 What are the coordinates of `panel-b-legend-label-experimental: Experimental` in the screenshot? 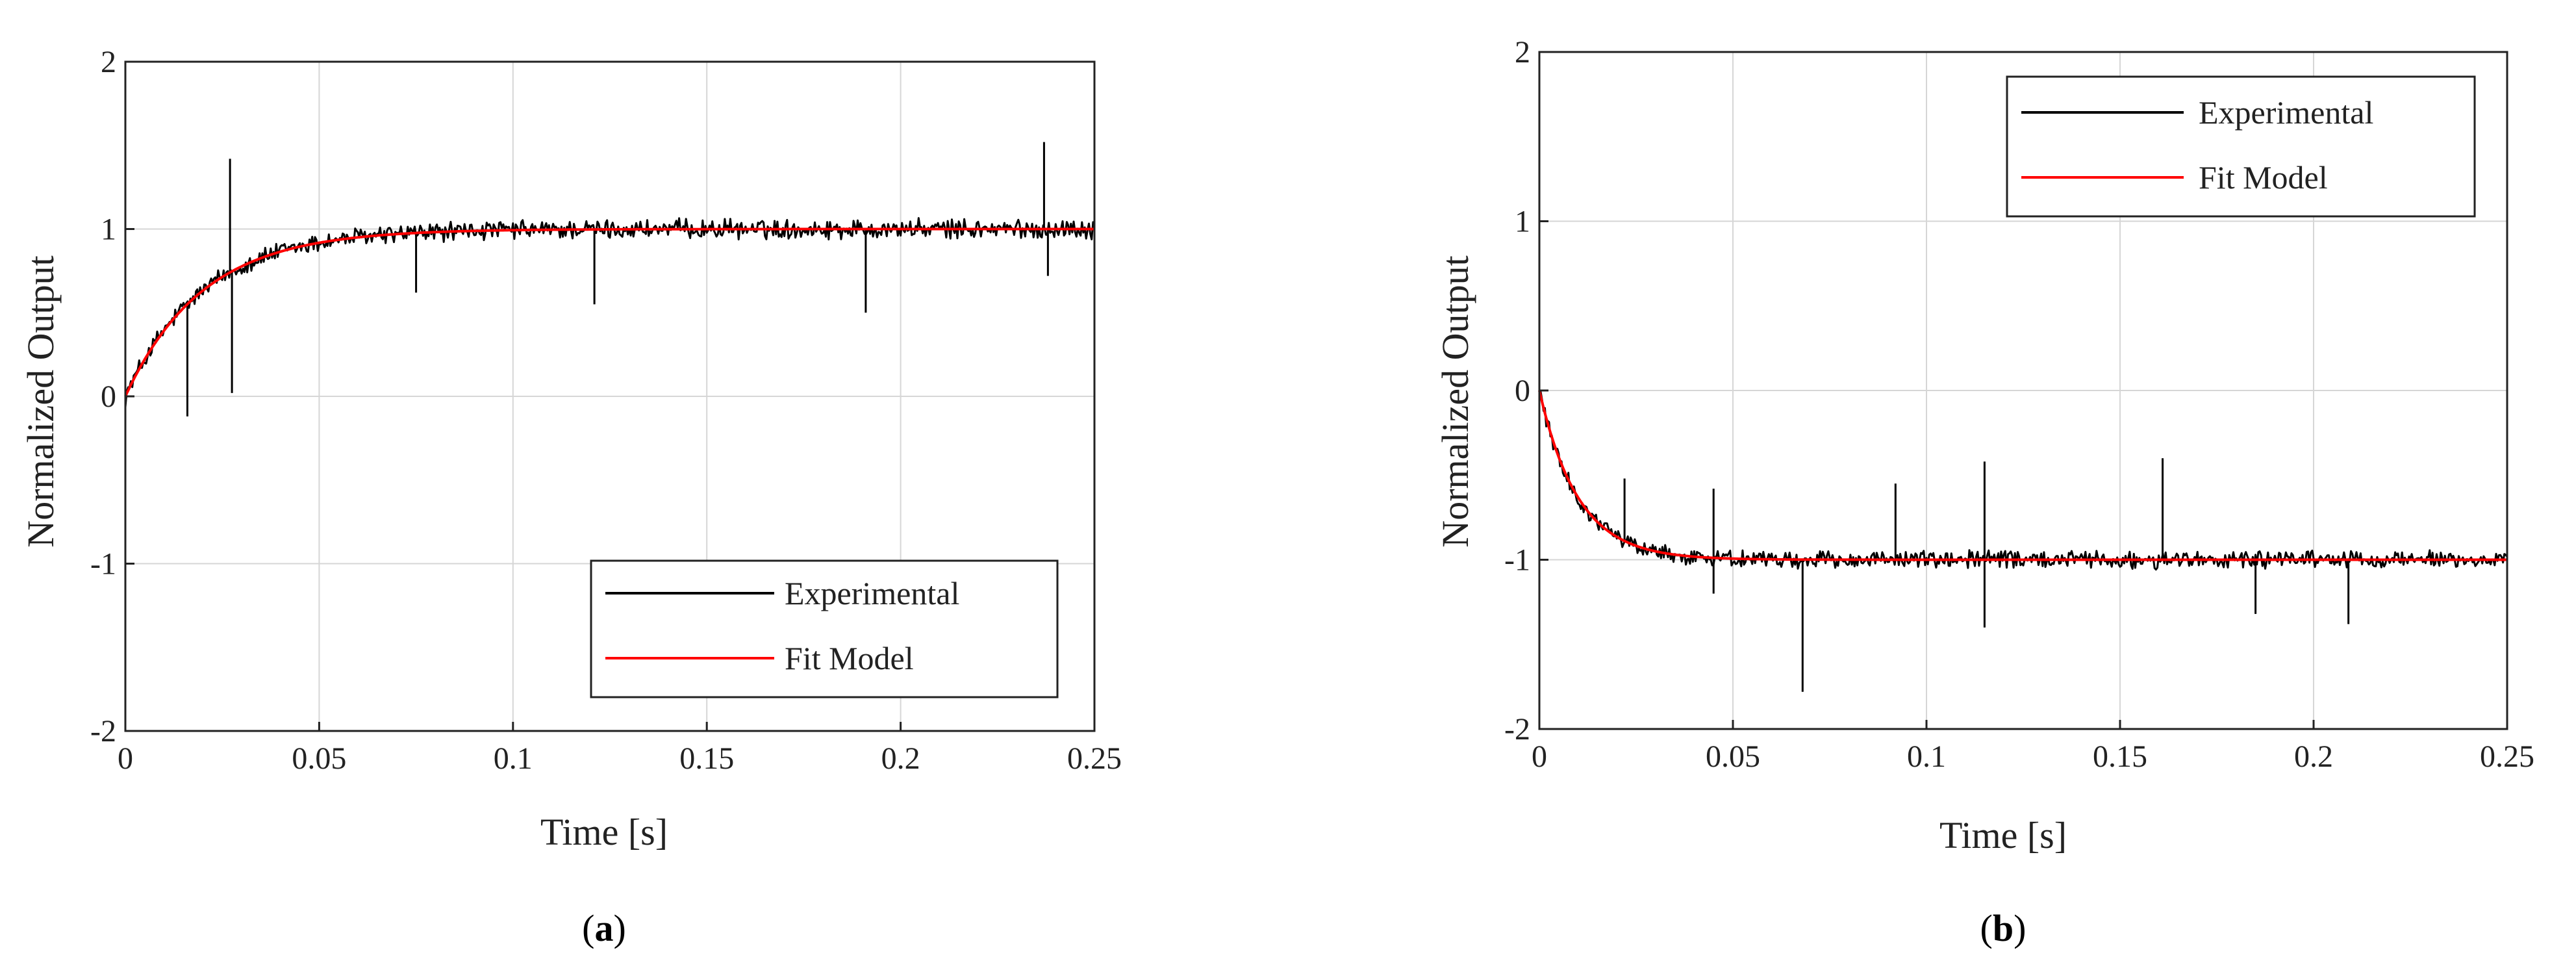 It's located at (2286, 113).